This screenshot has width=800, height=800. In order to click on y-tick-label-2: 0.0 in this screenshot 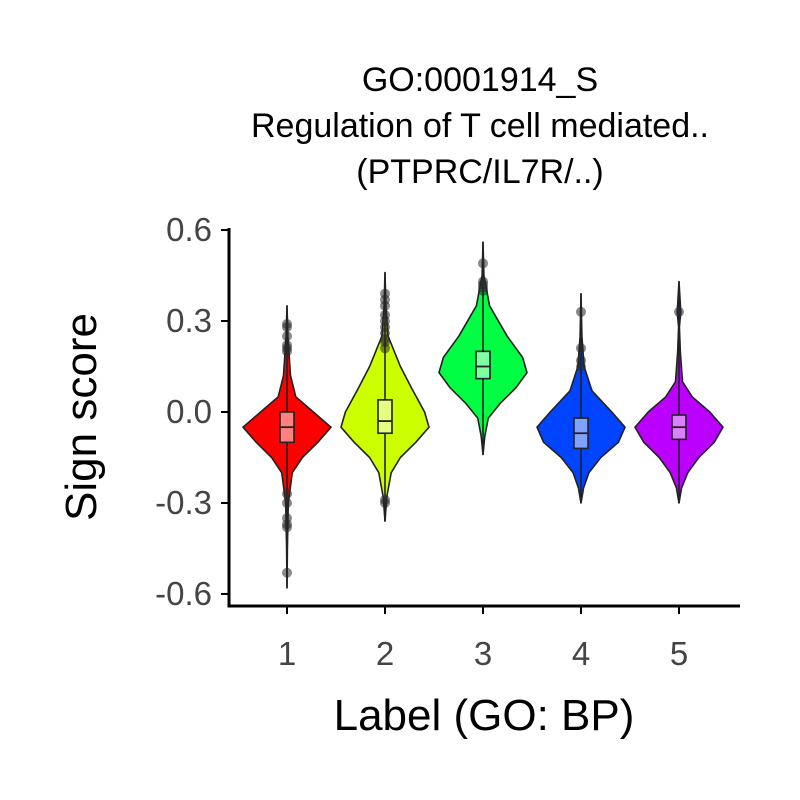, I will do `click(189, 411)`.